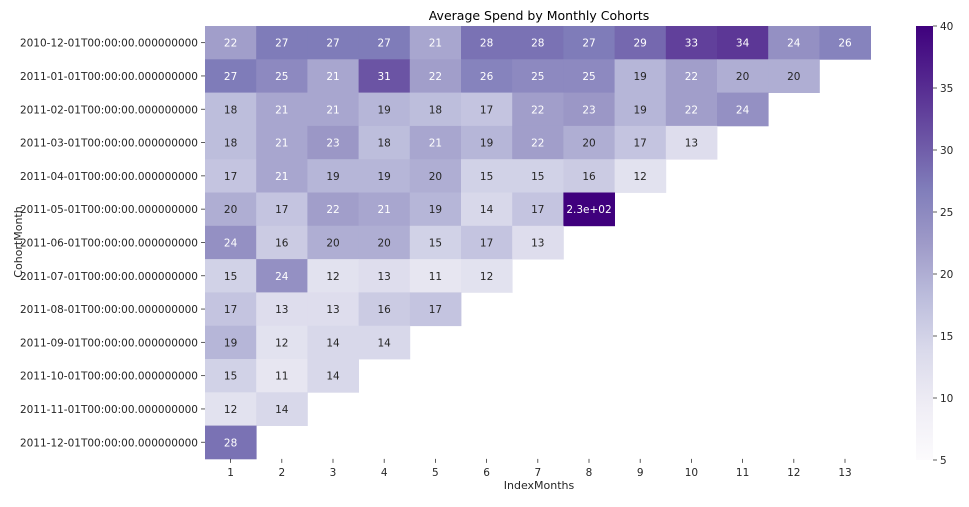 The width and height of the screenshot is (969, 507). What do you see at coordinates (109, 110) in the screenshot?
I see `y-tick-label: 2011-02-01T00:00:00.000000000` at bounding box center [109, 110].